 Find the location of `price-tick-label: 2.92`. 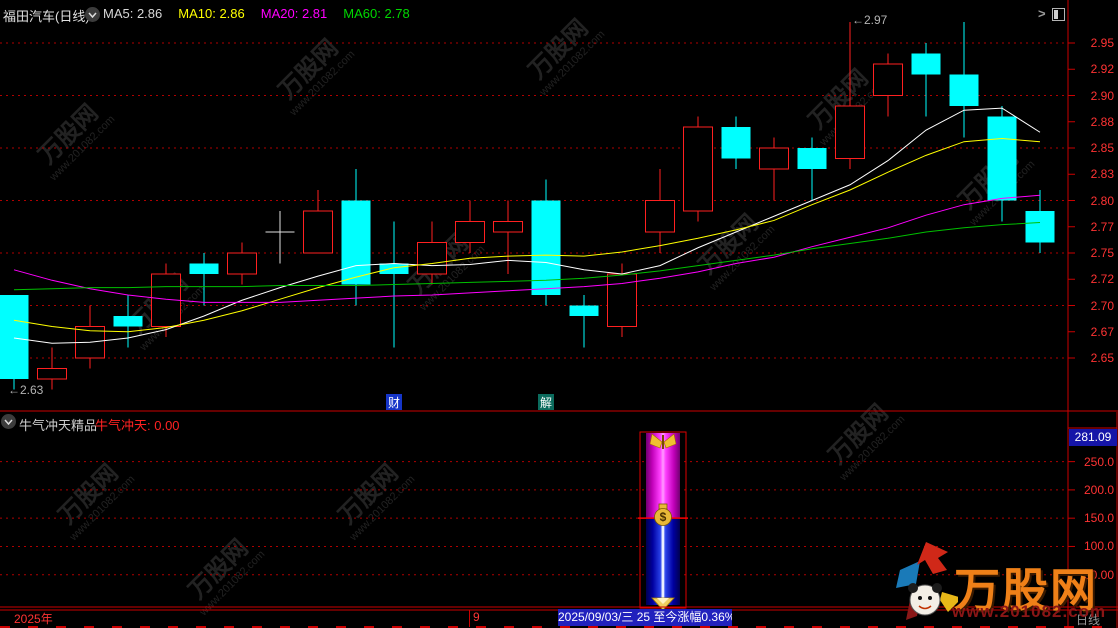

price-tick-label: 2.92 is located at coordinates (1102, 69).